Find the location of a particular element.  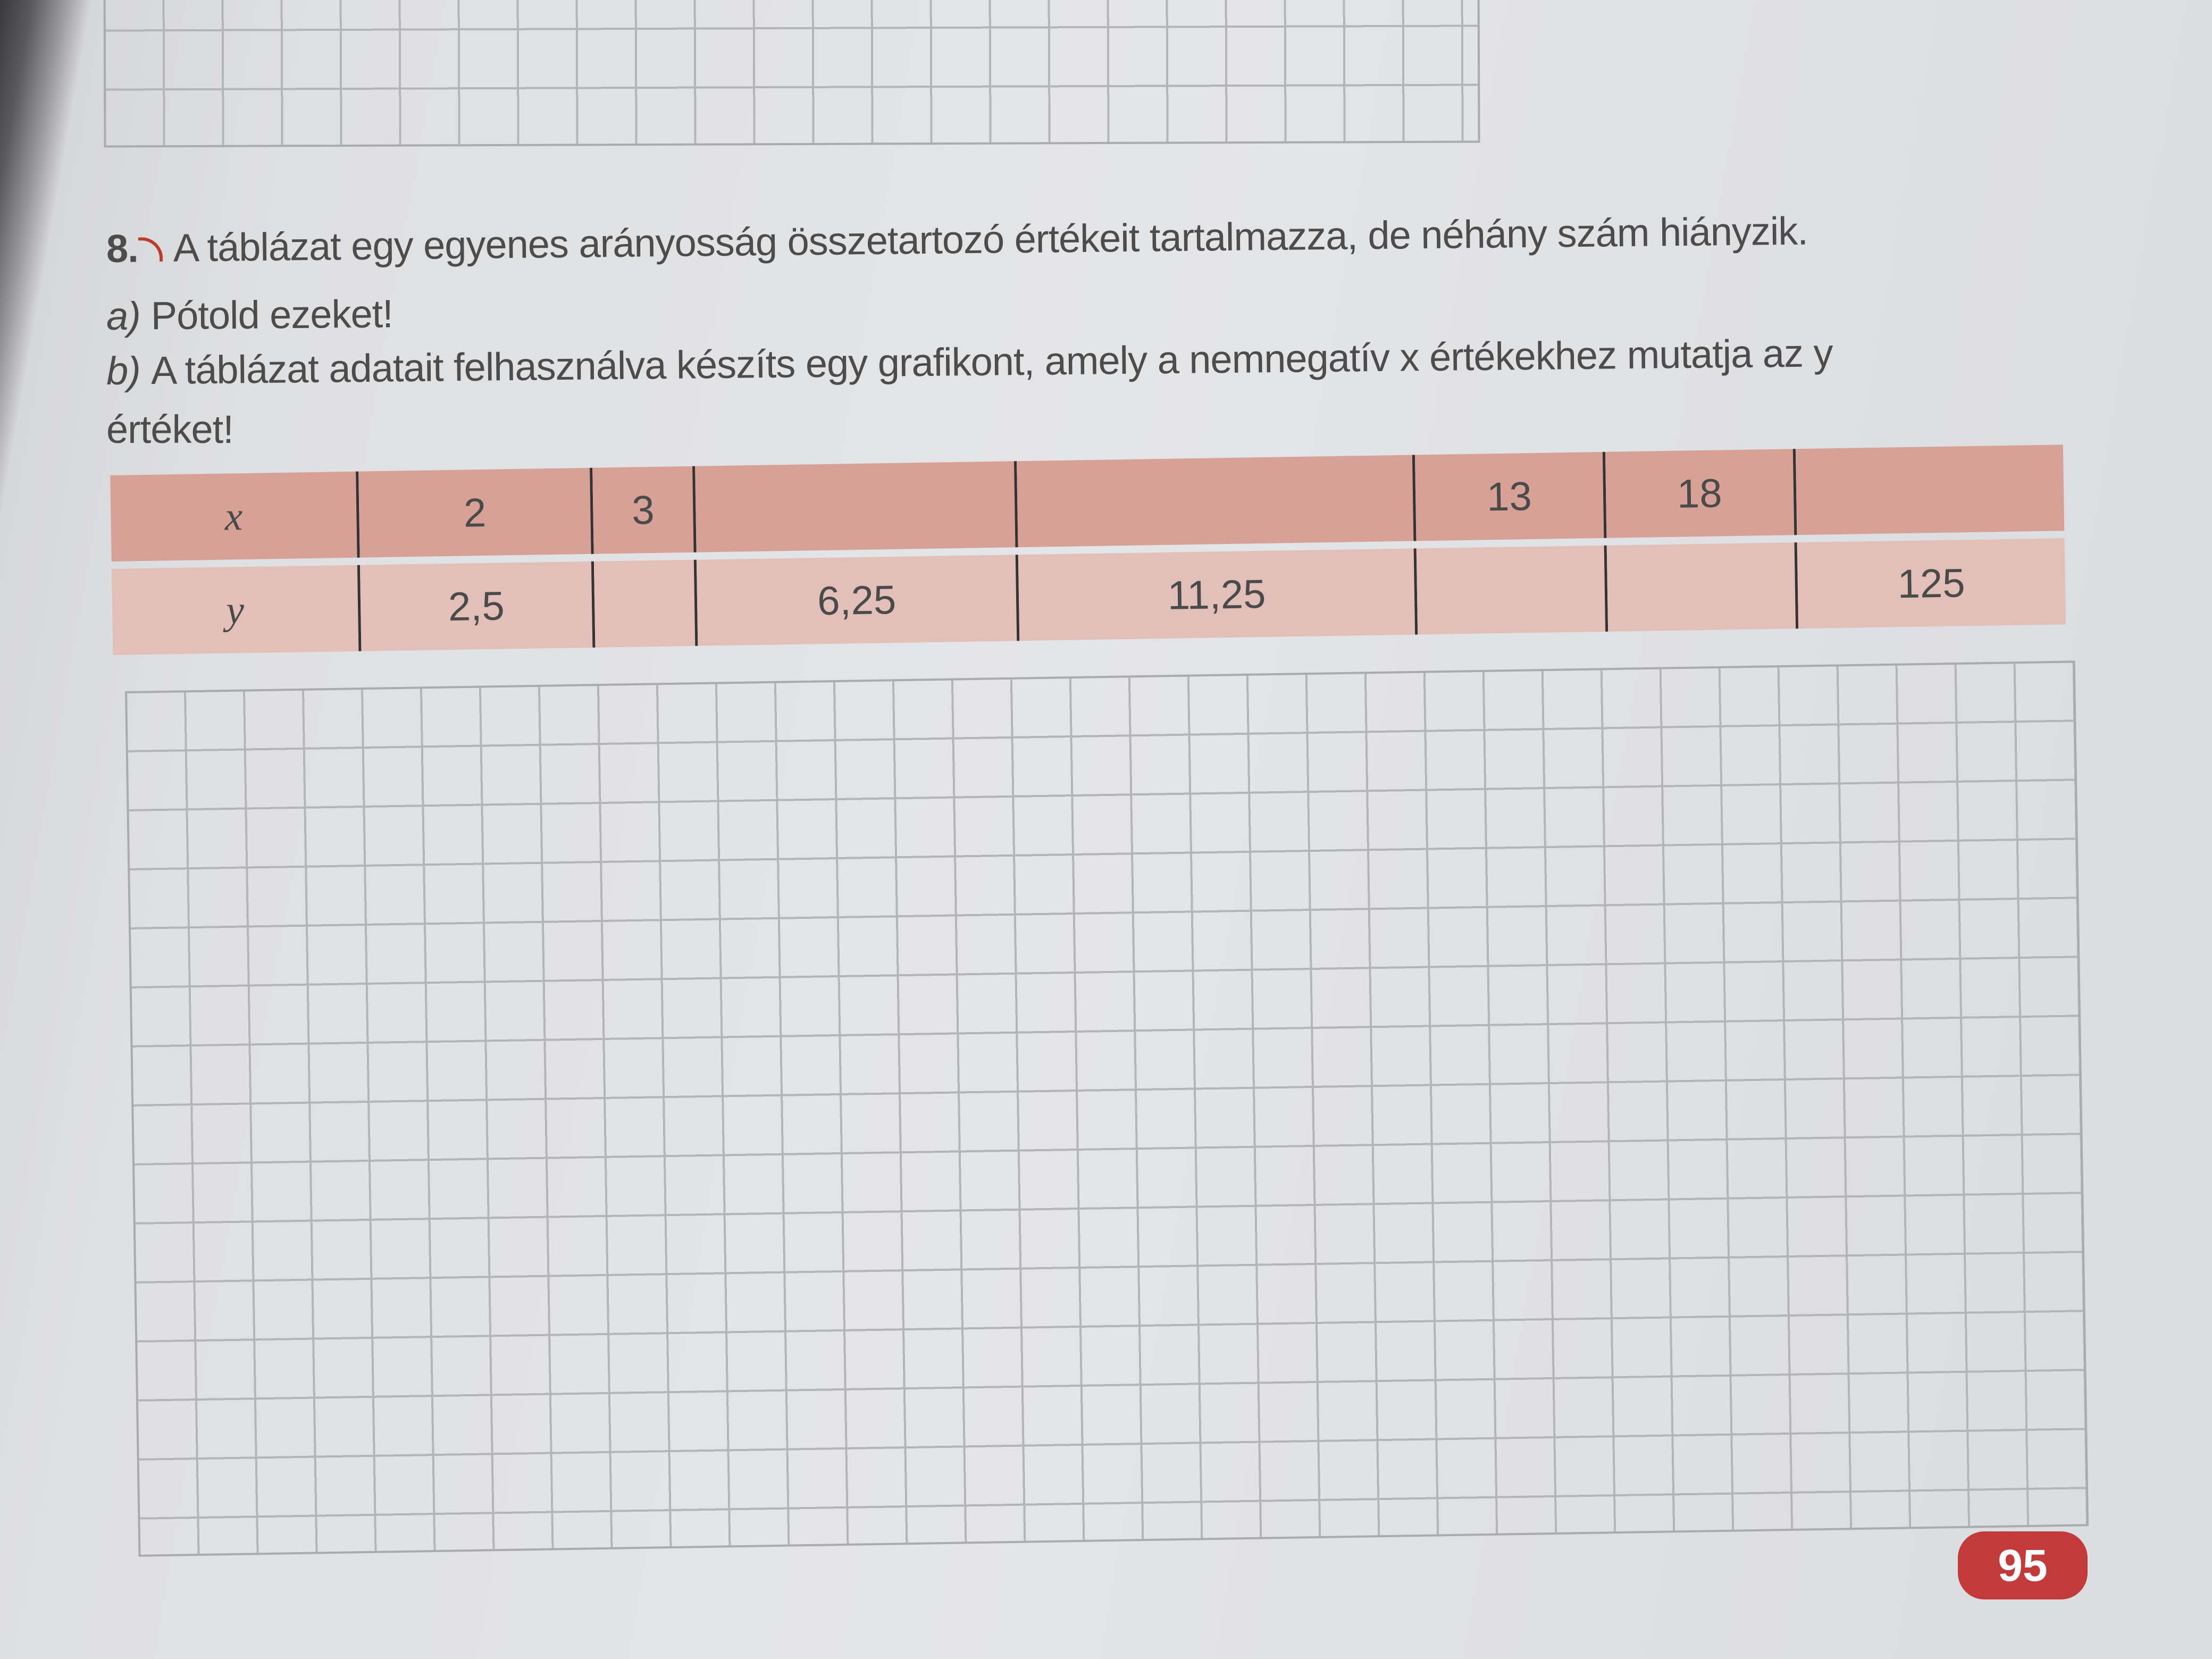

proportionality-table: x 2 3 13 18 y 2,5 6,25 11,25 125 is located at coordinates (1088, 550).